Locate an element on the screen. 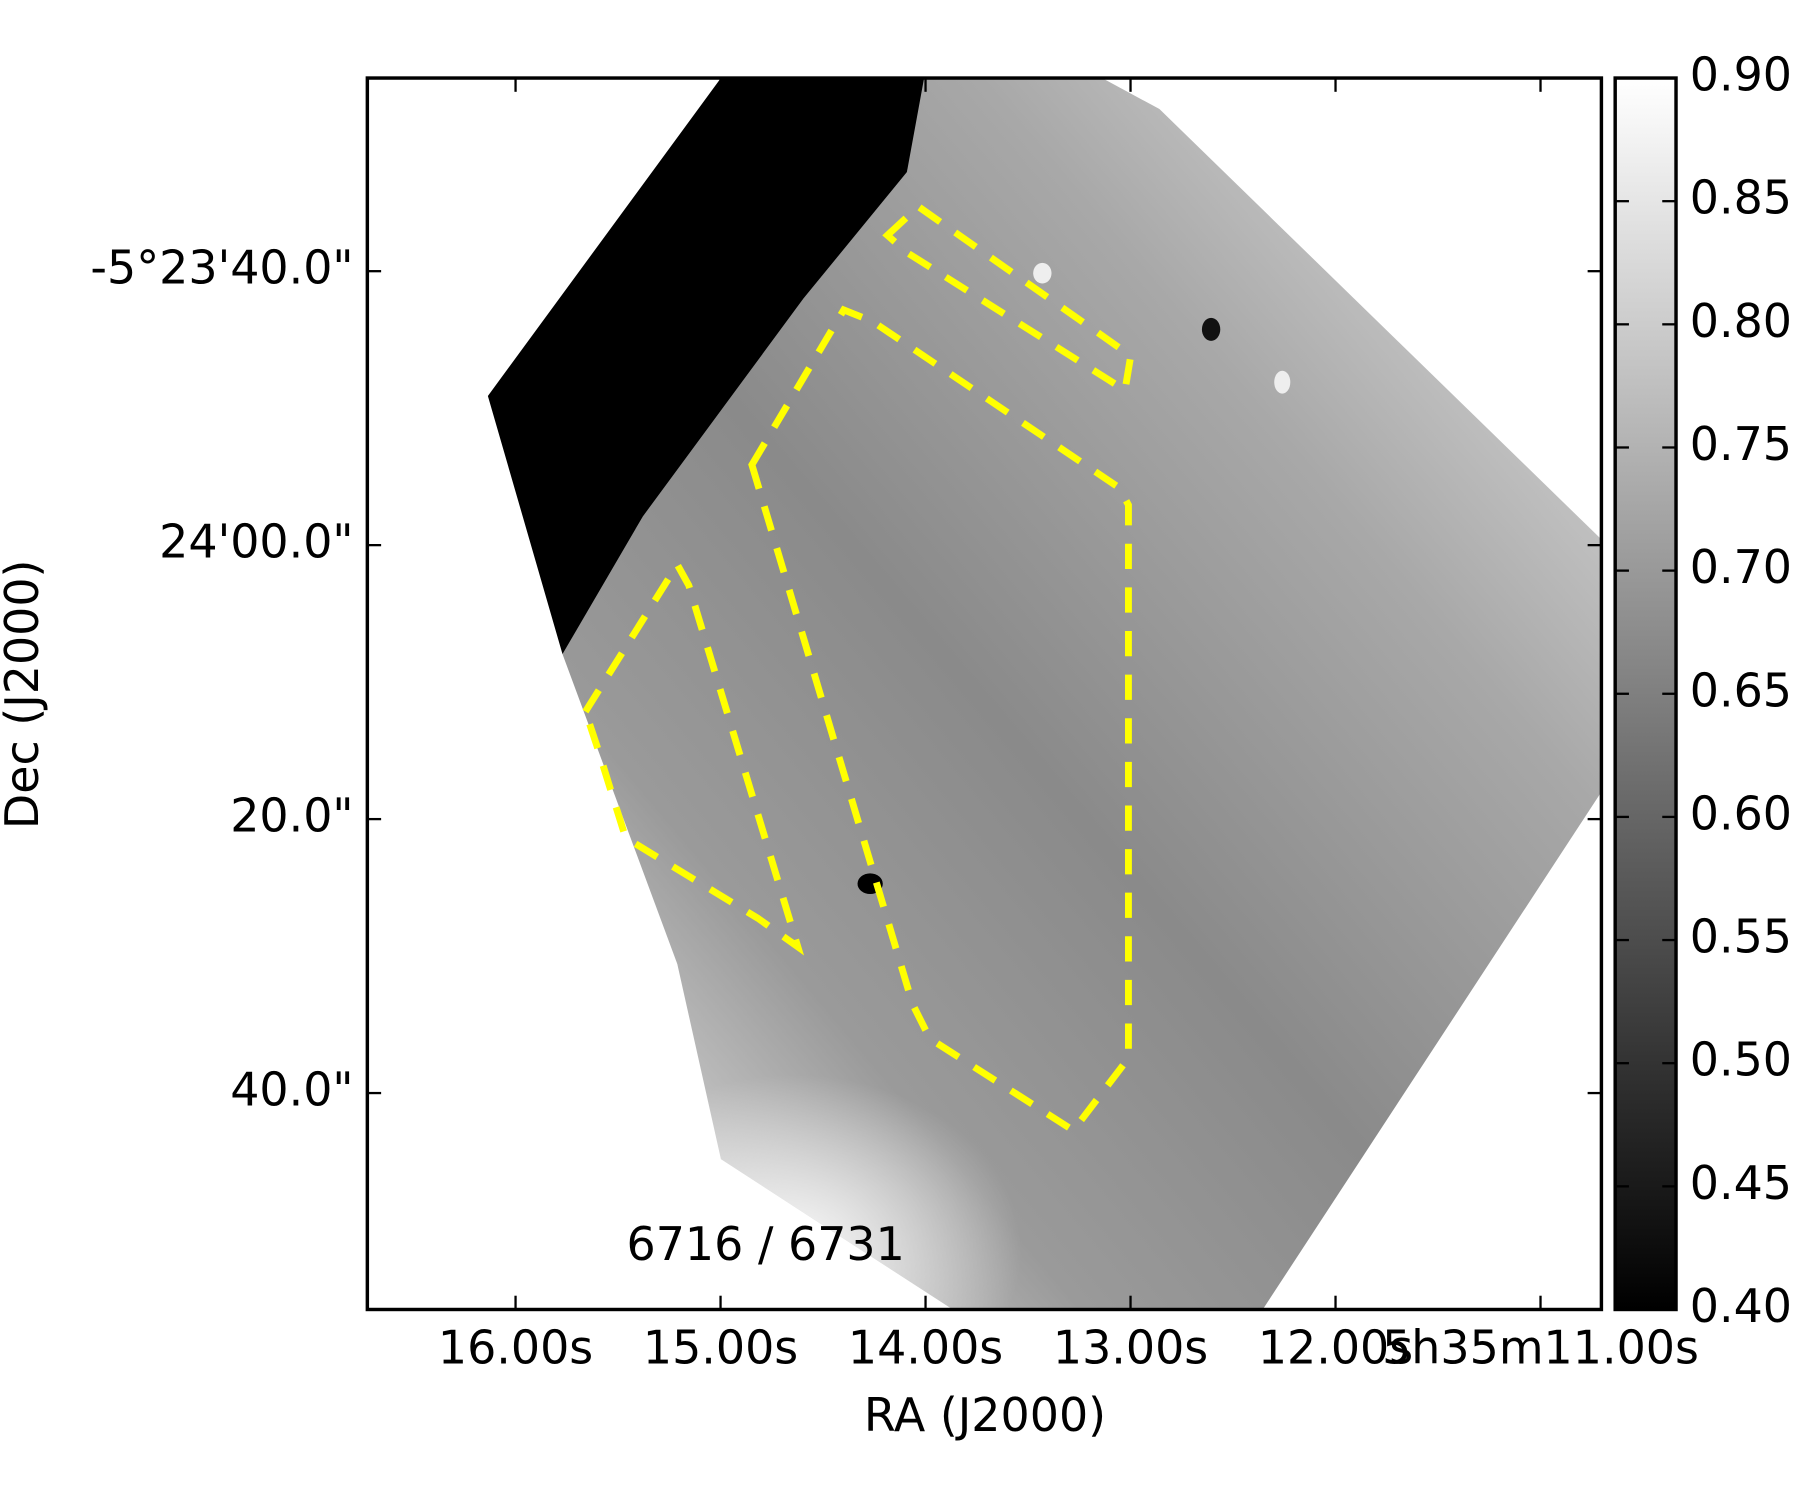 The width and height of the screenshot is (1800, 1500). field-glow is located at coordinates (895, 1114).